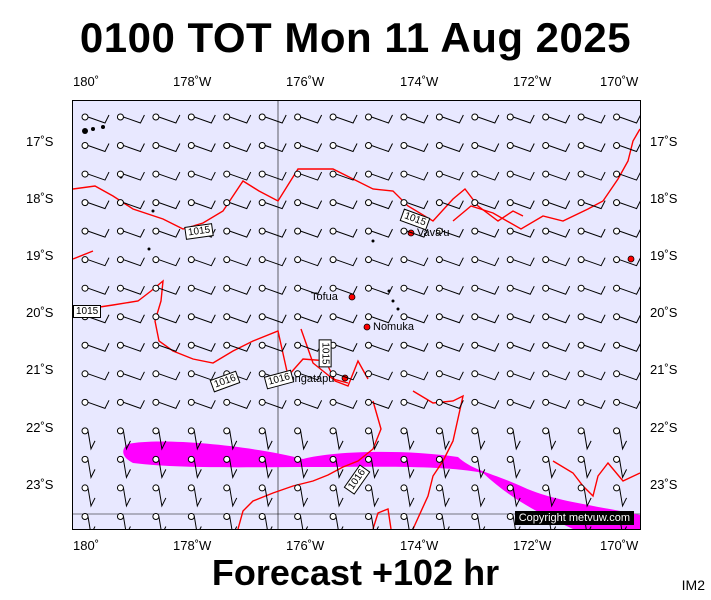 The image size is (711, 600). I want to click on lon-label-top: 174˚W, so click(419, 81).